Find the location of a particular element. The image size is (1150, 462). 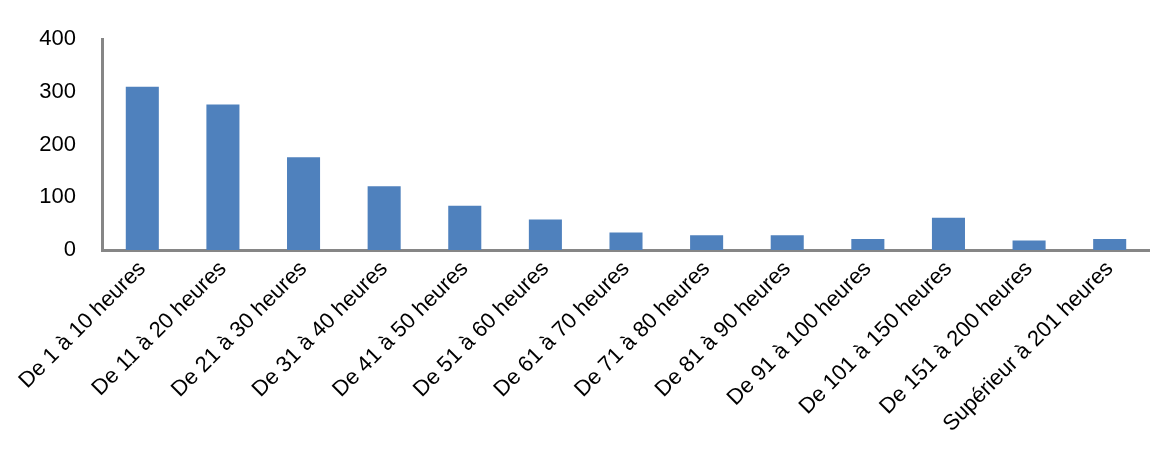

y-tick-label: 400 is located at coordinates (57, 38).